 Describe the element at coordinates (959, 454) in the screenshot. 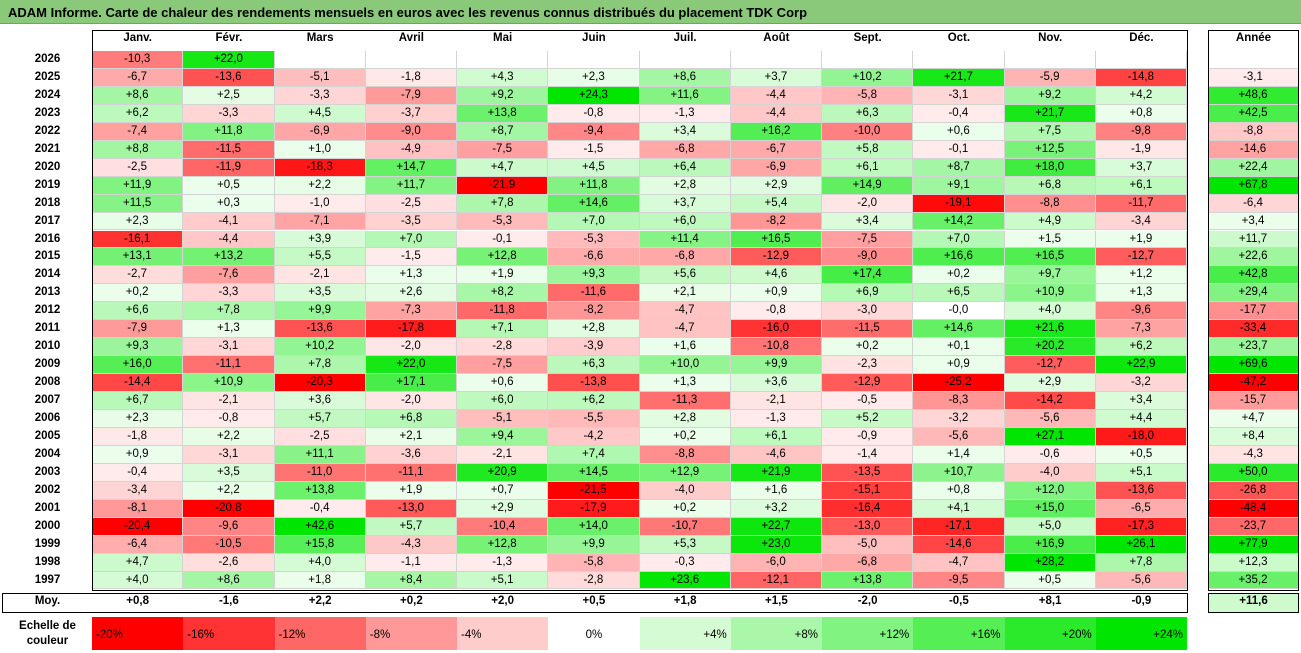

I see `heatmap-cell: +1,4` at that location.